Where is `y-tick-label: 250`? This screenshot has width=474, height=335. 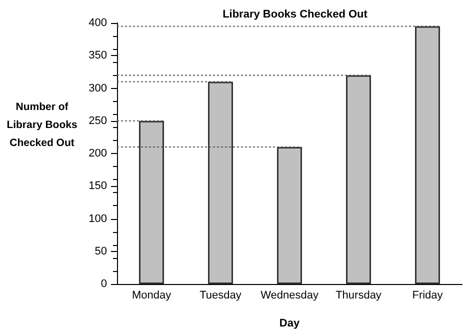 y-tick-label: 250 is located at coordinates (97, 120).